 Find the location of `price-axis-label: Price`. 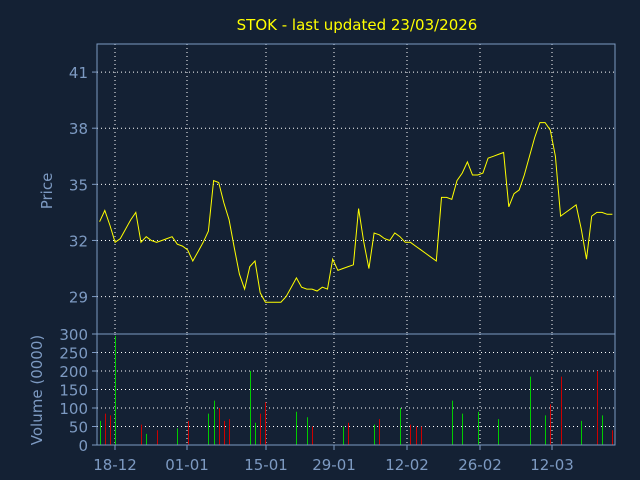

price-axis-label: Price is located at coordinates (47, 191).